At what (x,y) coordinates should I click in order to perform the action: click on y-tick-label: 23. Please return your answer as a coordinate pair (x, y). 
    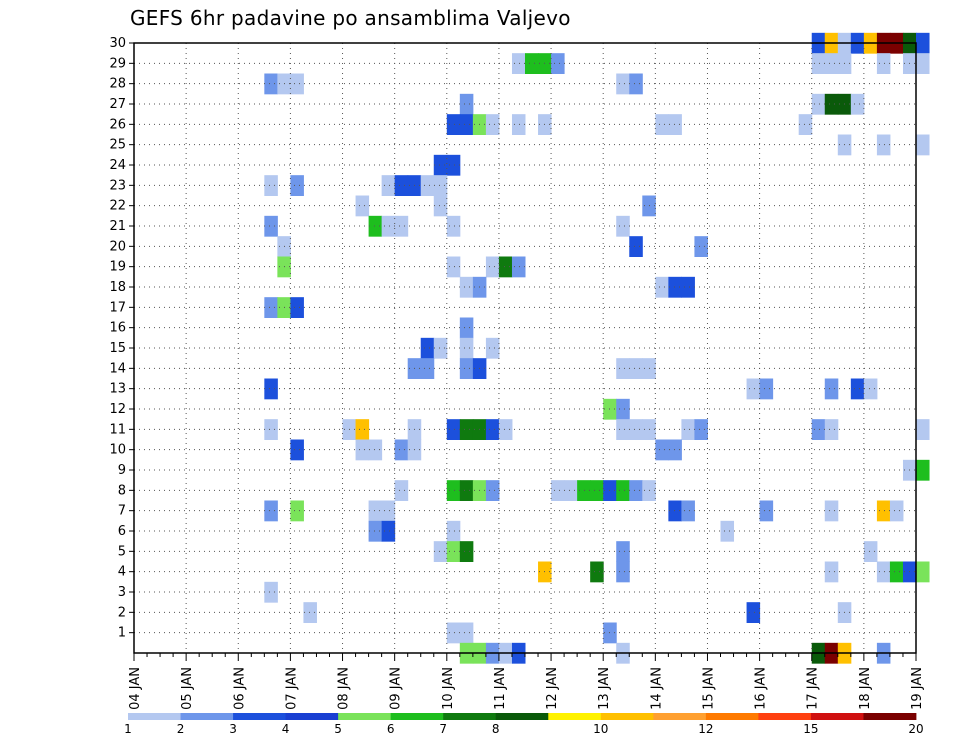
    Looking at the image, I should click on (117, 185).